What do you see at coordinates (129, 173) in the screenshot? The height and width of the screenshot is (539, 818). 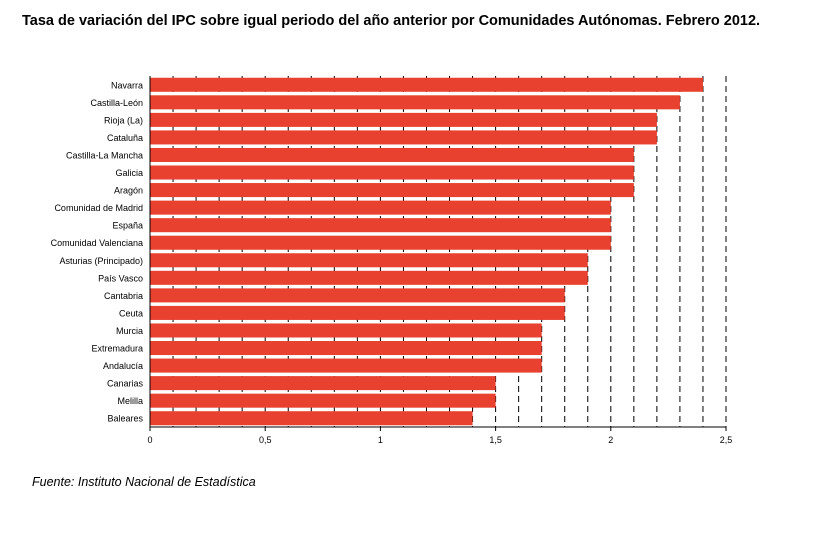 I see `category-label-5: Galicia` at bounding box center [129, 173].